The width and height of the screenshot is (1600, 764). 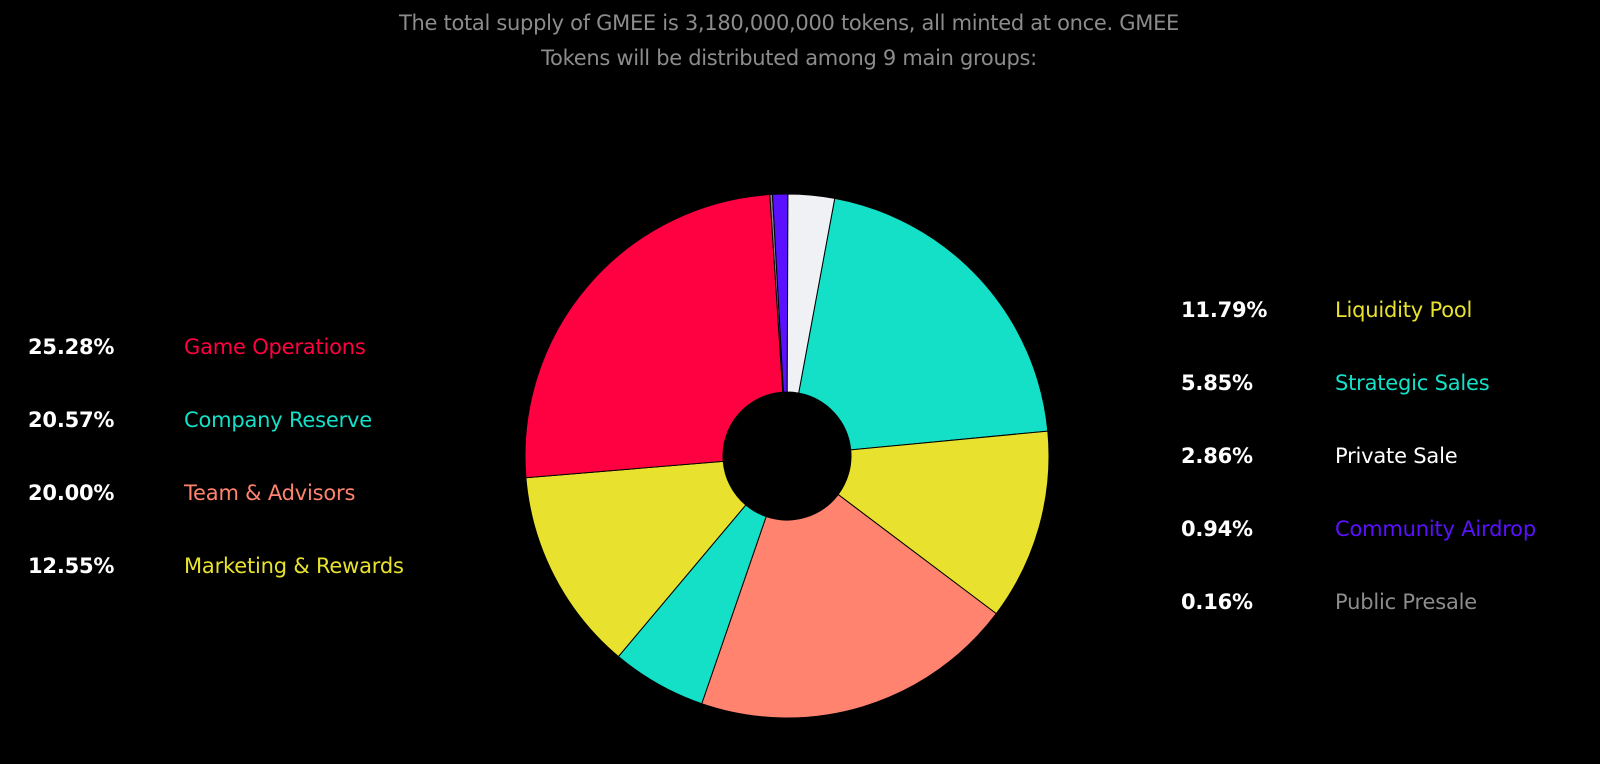 I want to click on legend-percent: 11.79%, so click(x=1224, y=310).